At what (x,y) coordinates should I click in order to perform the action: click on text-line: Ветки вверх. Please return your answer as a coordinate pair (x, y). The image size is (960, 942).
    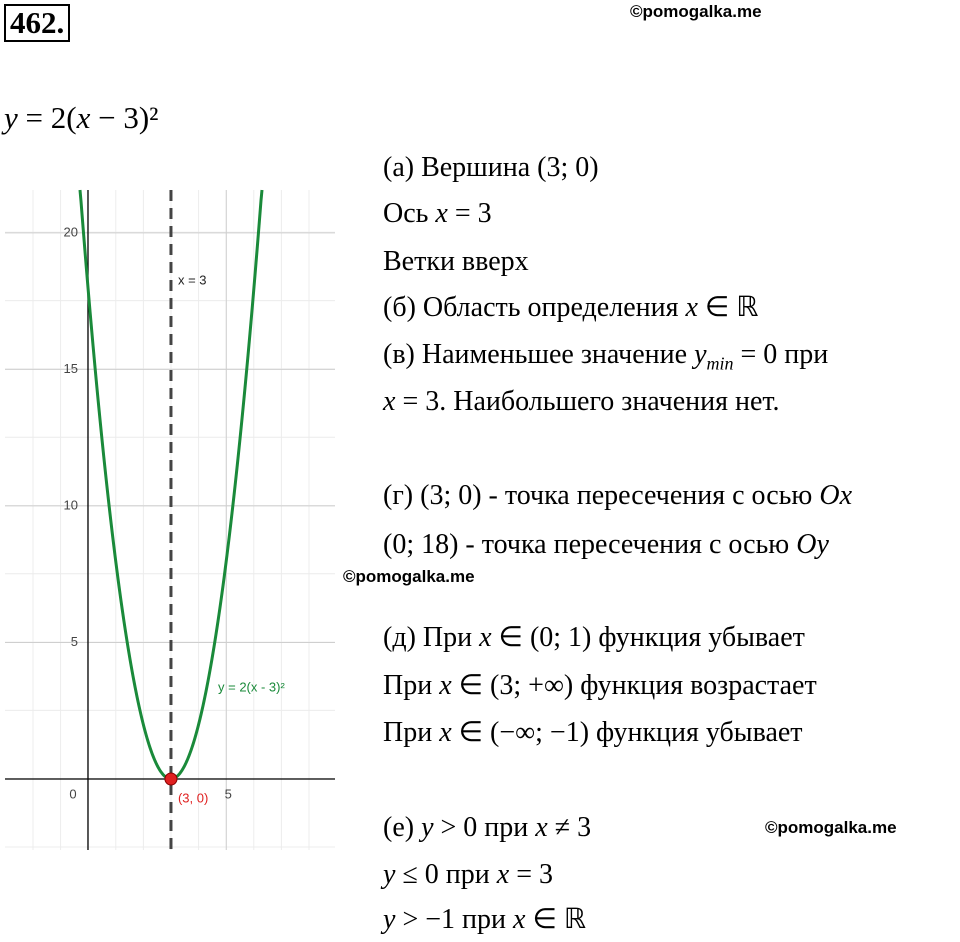
    Looking at the image, I should click on (456, 262).